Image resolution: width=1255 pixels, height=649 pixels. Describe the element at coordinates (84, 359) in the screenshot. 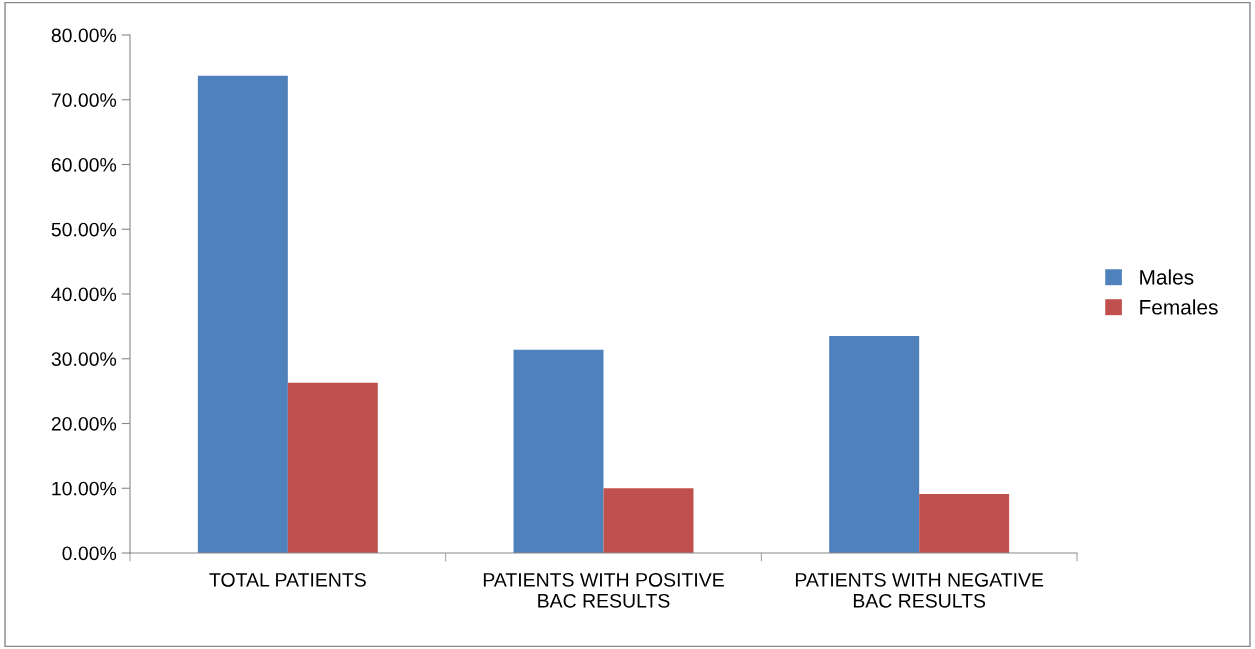

I see `y-tick-label: 30.00%` at that location.